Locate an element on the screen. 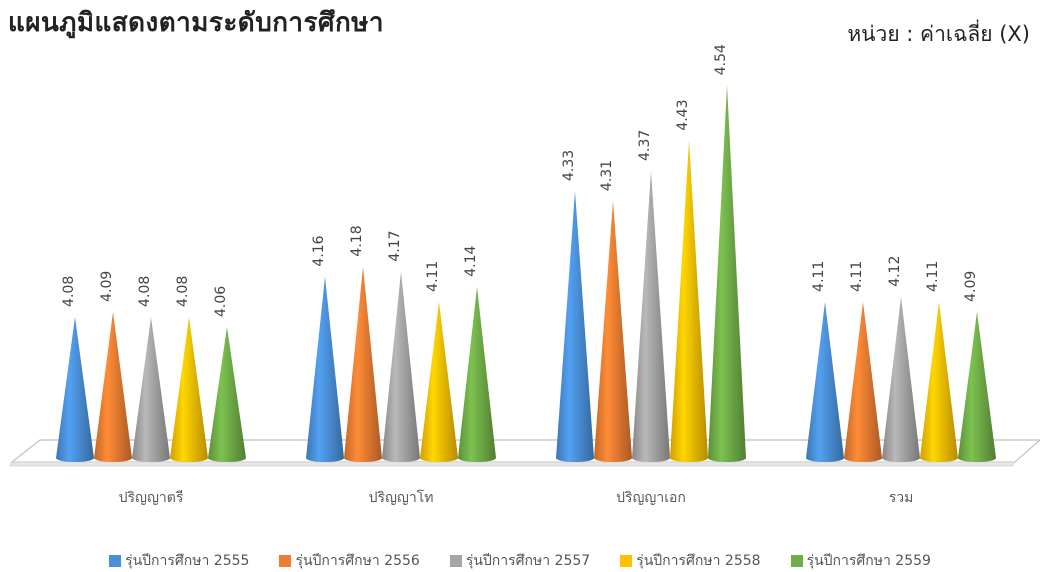  data-label: 4.17 is located at coordinates (395, 245).